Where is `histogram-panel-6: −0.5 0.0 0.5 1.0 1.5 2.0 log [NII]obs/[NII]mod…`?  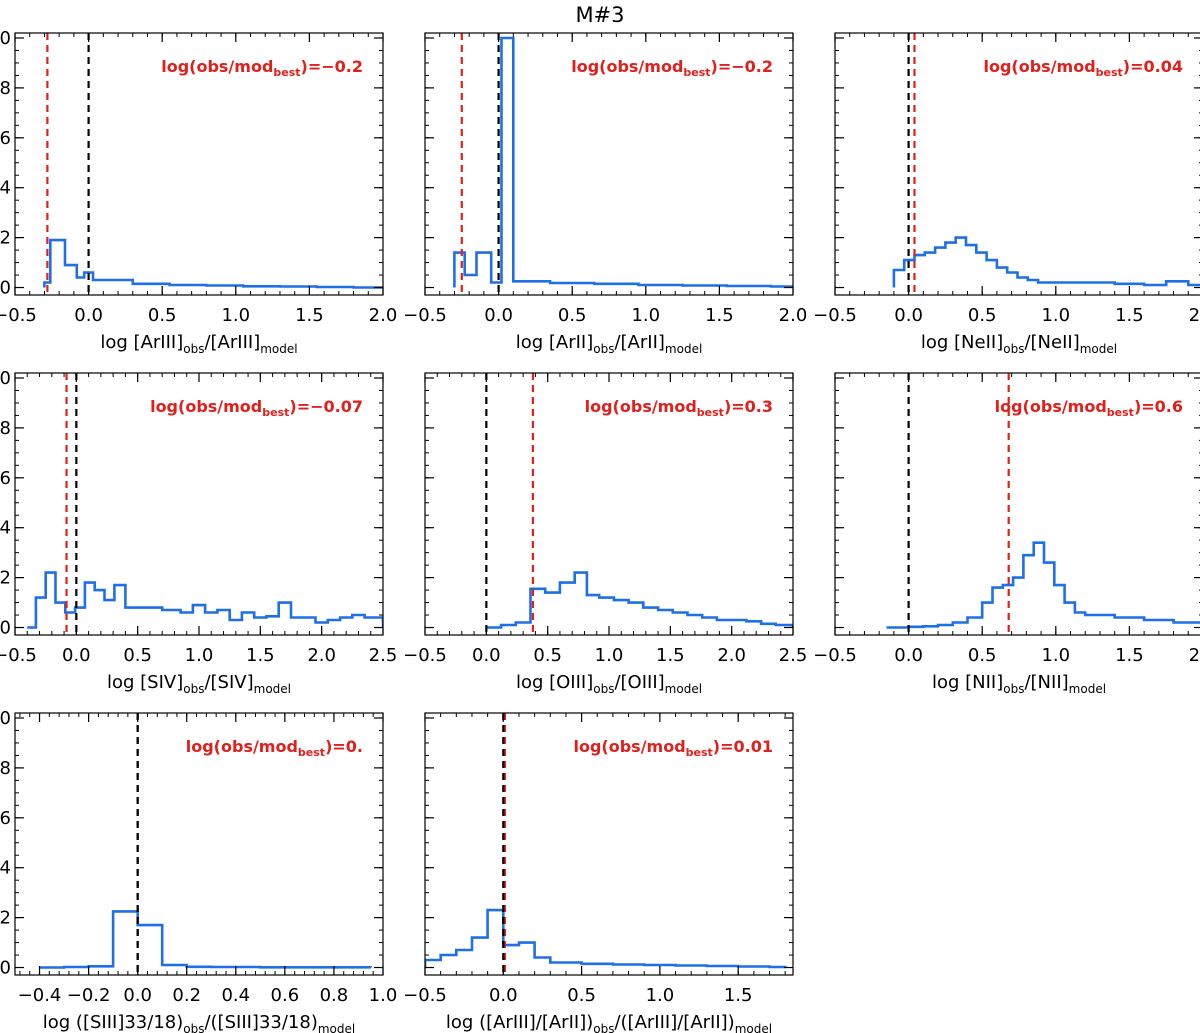 histogram-panel-6: −0.5 0.0 0.5 1.0 1.5 2.0 log [NII]obs/[NII]mod… is located at coordinates (1006, 534).